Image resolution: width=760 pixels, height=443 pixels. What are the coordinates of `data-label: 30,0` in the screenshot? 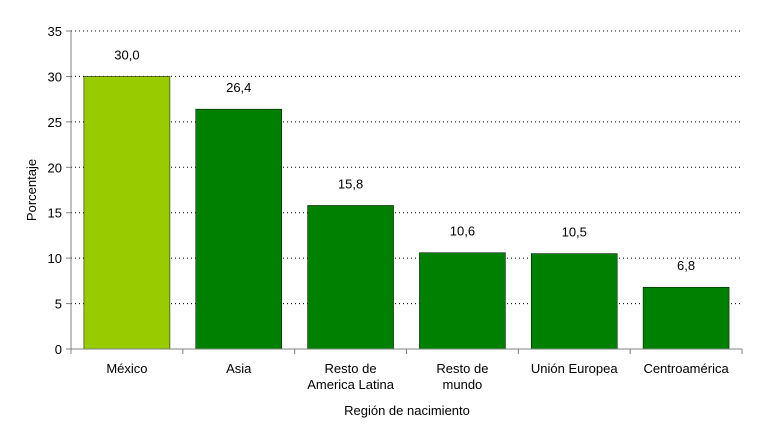 It's located at (126, 54).